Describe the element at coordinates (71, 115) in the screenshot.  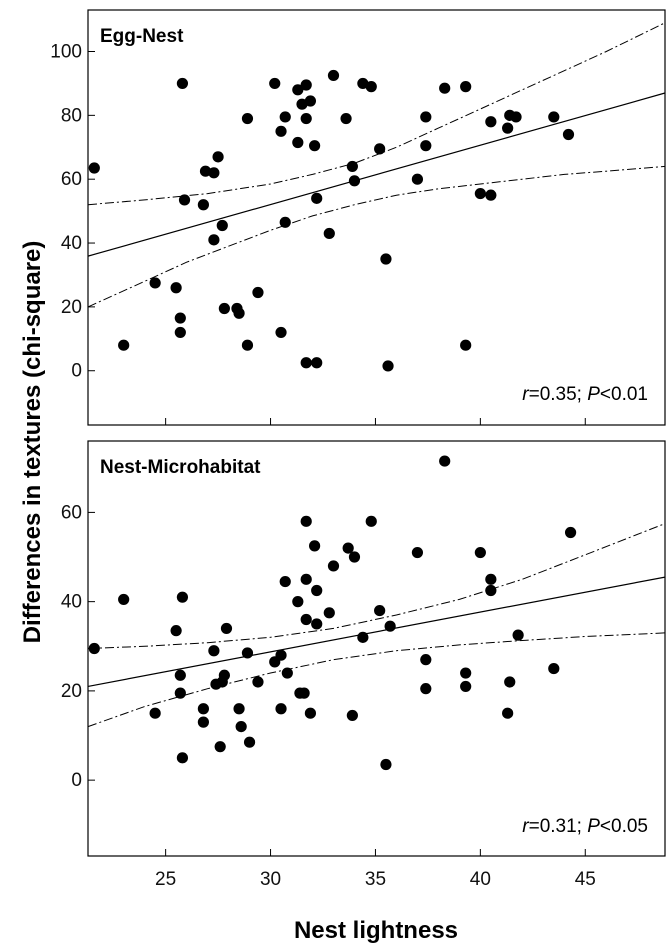
I see `y-tick-label: 80` at that location.